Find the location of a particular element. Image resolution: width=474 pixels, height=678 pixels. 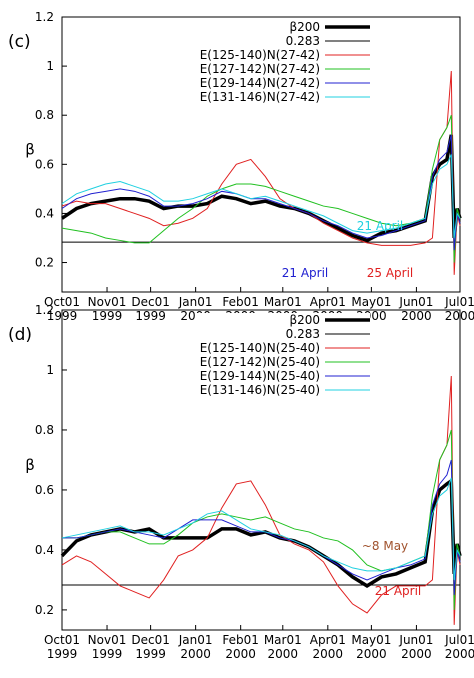

legend-label: E(127-142)N(25-40) is located at coordinates (260, 362).